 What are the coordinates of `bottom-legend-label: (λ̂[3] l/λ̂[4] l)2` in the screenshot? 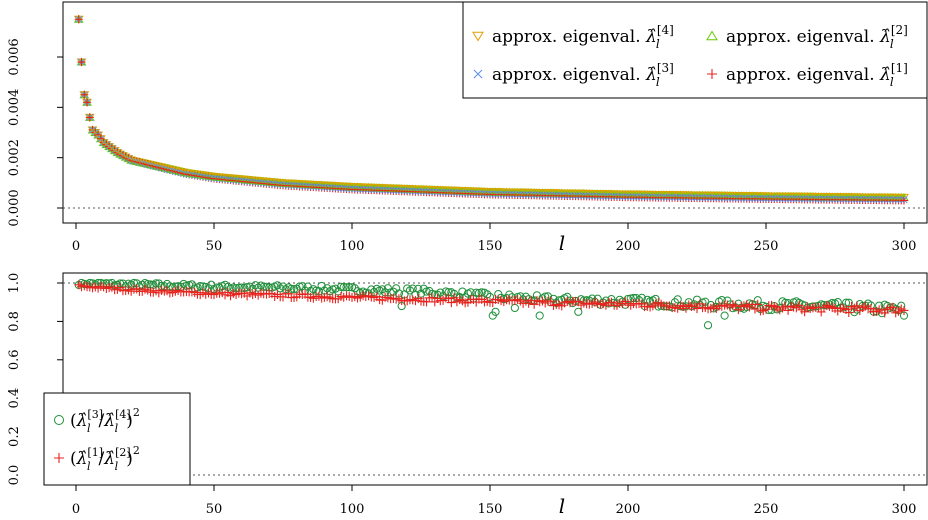 It's located at (105, 420).